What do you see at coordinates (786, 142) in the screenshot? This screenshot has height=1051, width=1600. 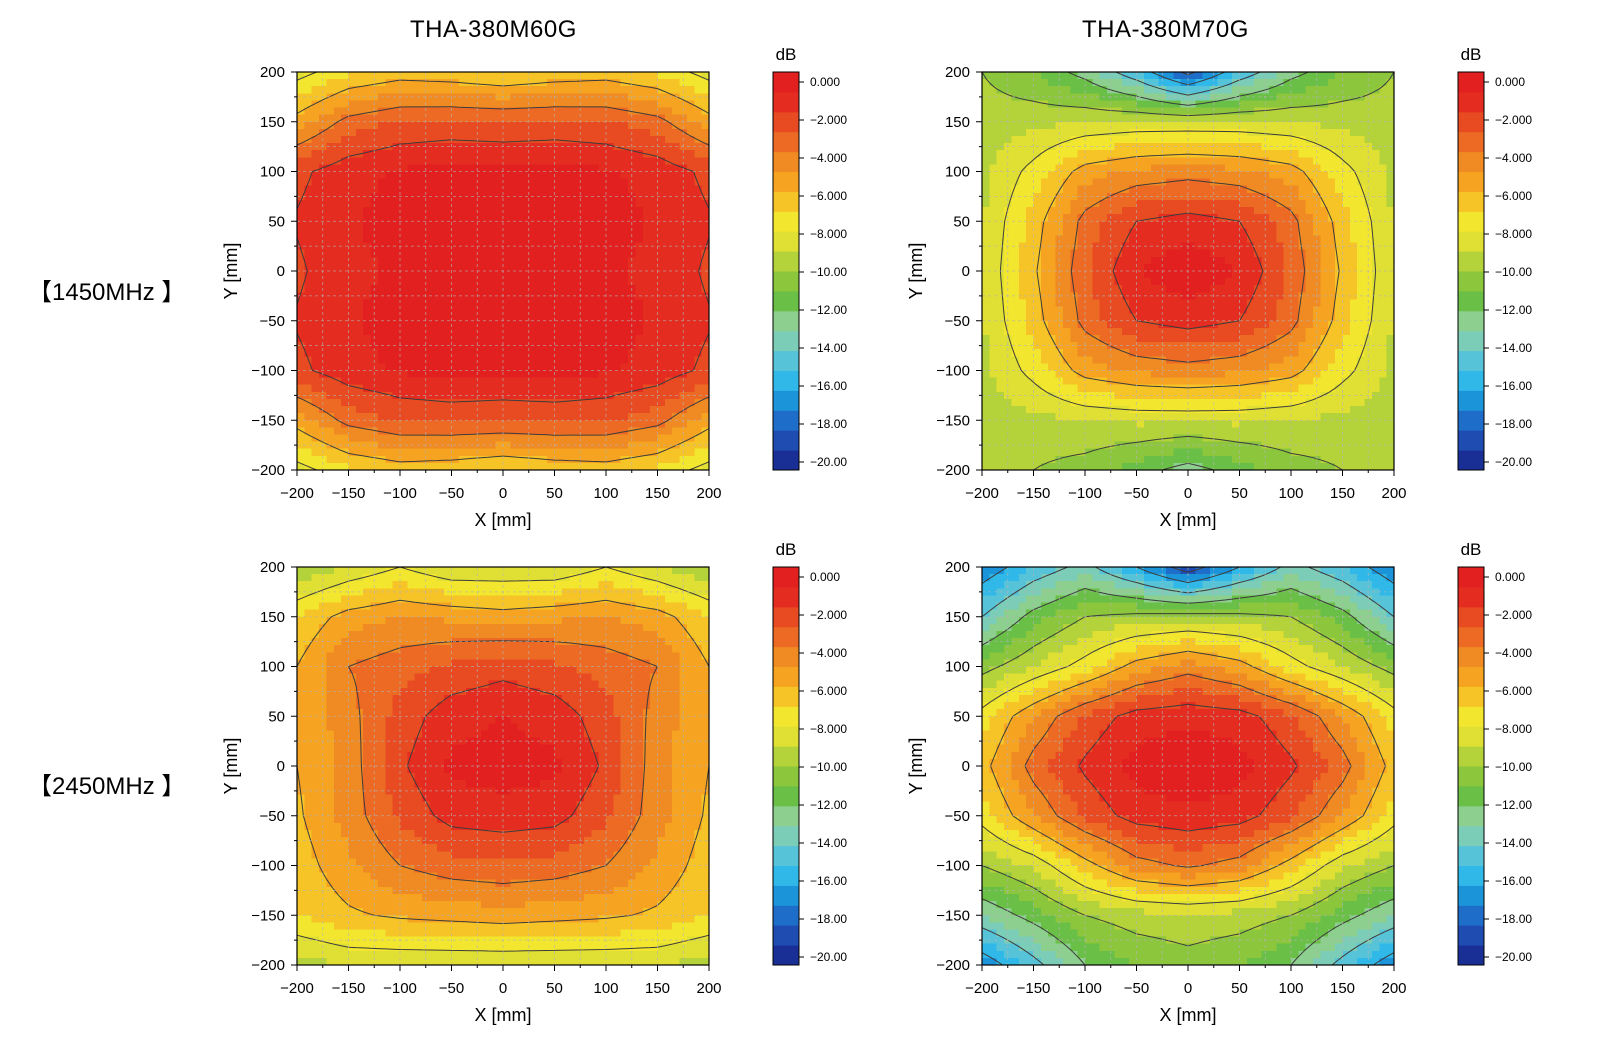 I see `colorbar-segment` at bounding box center [786, 142].